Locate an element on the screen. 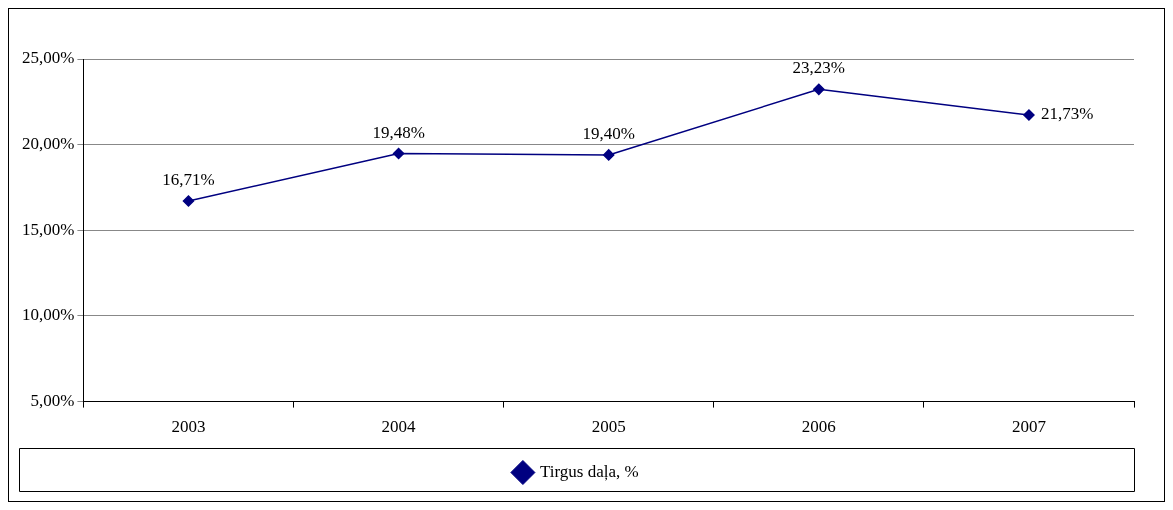 The image size is (1173, 510). y-tick-label: 10,00% is located at coordinates (48, 315).